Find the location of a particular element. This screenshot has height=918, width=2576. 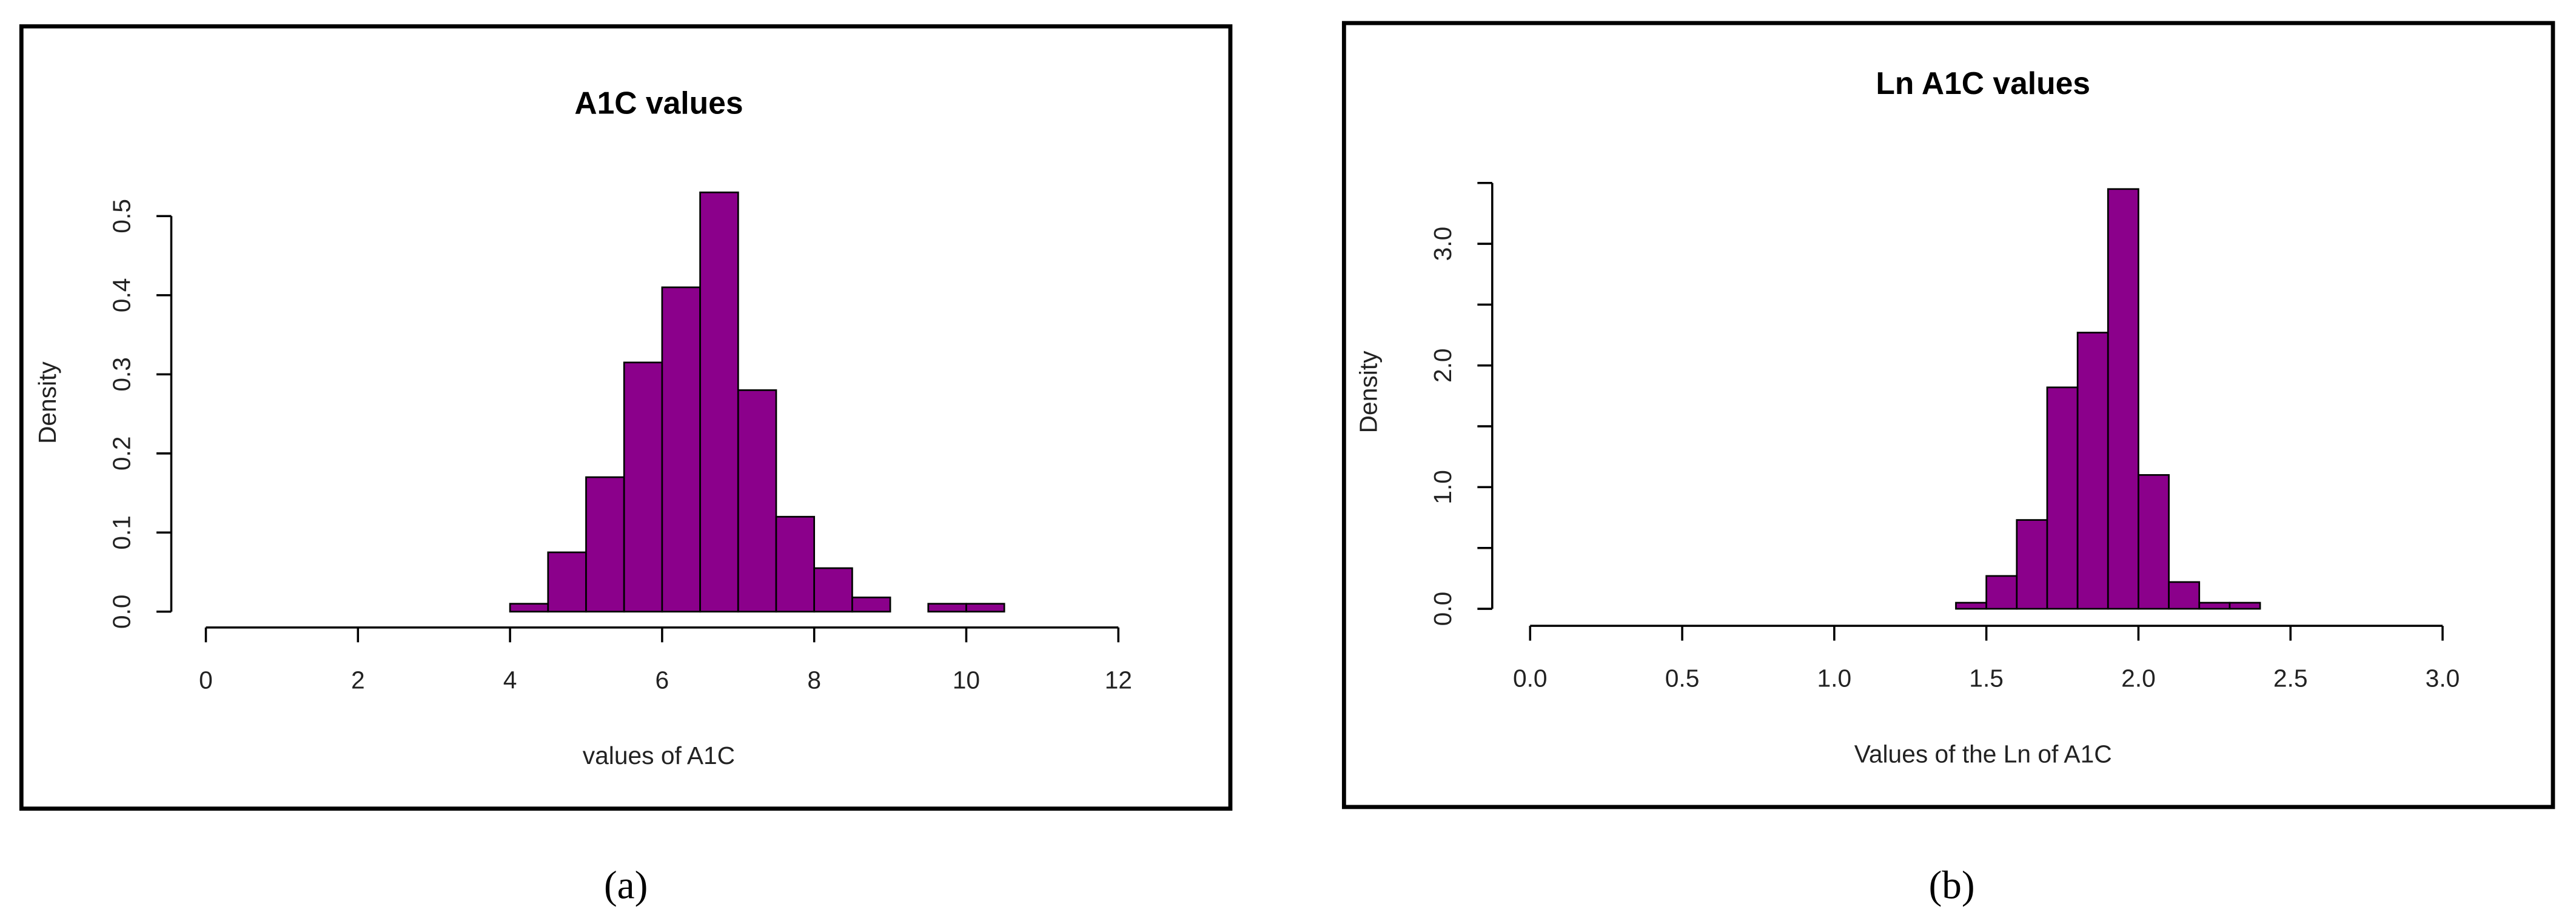

x-tick-label: 1.5 is located at coordinates (1986, 678).